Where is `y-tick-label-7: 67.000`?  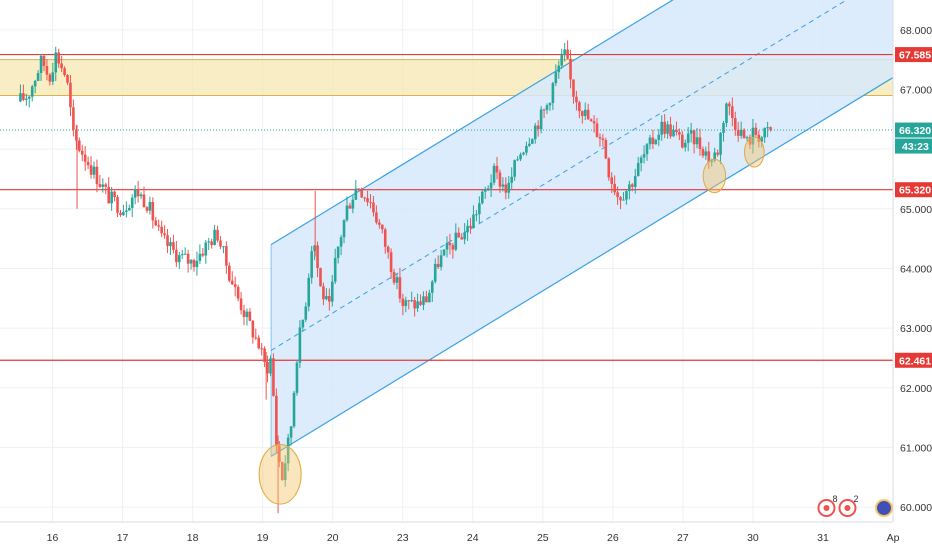
y-tick-label-7: 67.000 is located at coordinates (916, 90).